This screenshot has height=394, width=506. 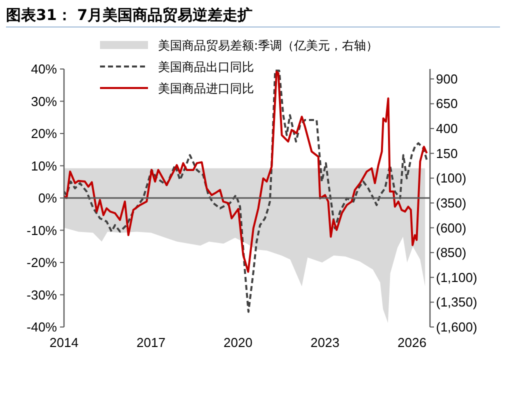 I want to click on y-tick-label: 40%, so click(x=44, y=69).